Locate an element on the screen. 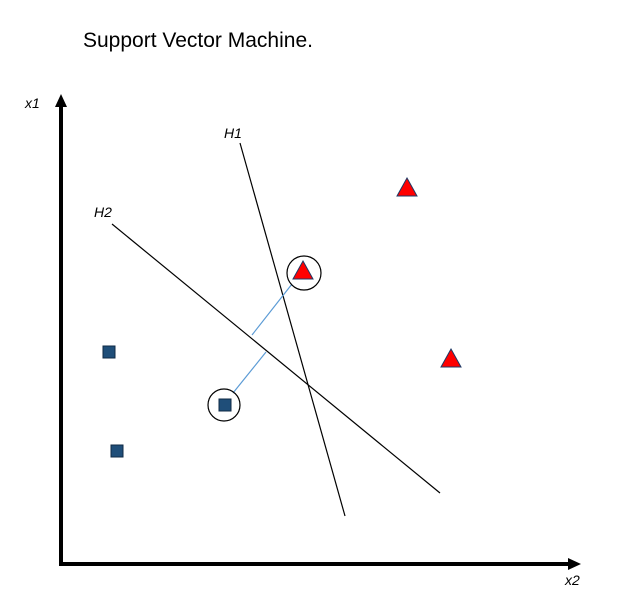  y-axis-label: x1 is located at coordinates (32, 103).